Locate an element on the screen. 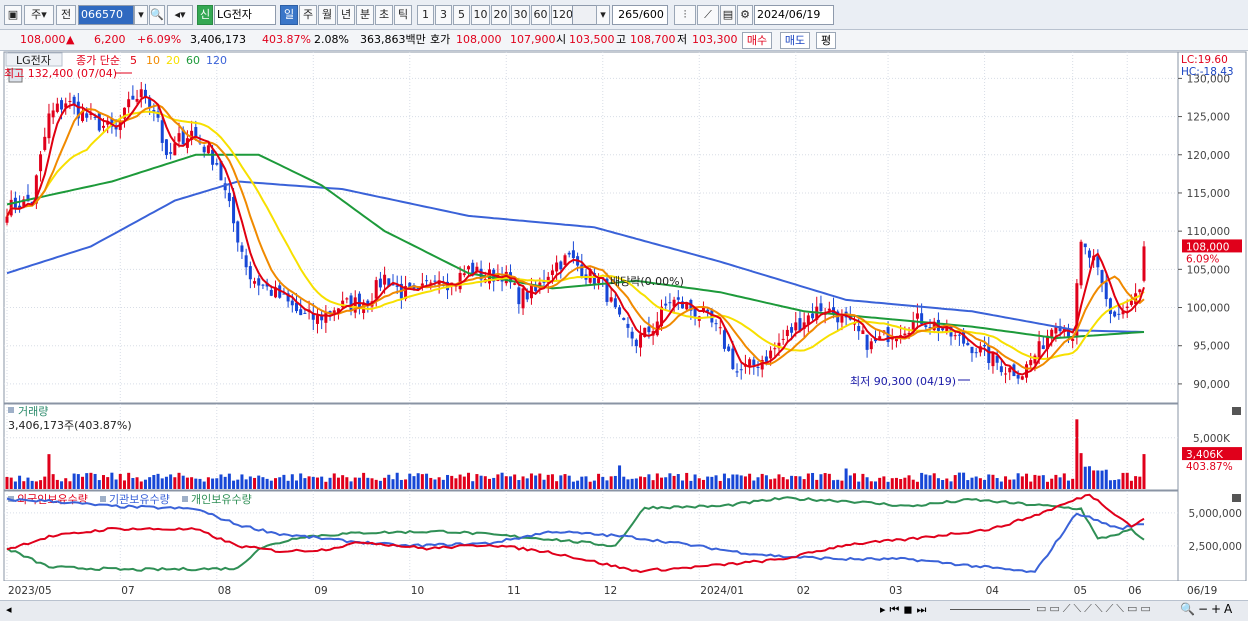 This screenshot has height=621, width=1248. gear-icon: ⚙ is located at coordinates (745, 15).